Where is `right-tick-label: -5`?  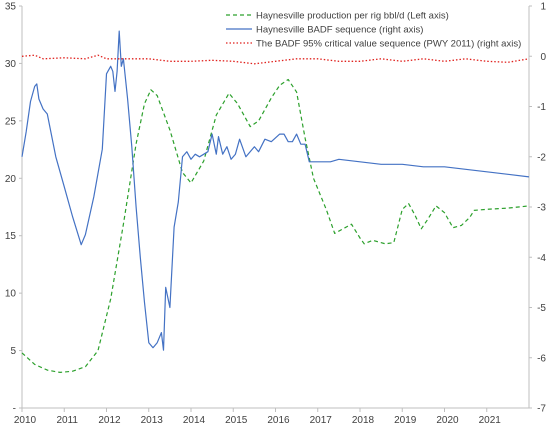 right-tick-label: -5 is located at coordinates (541, 308).